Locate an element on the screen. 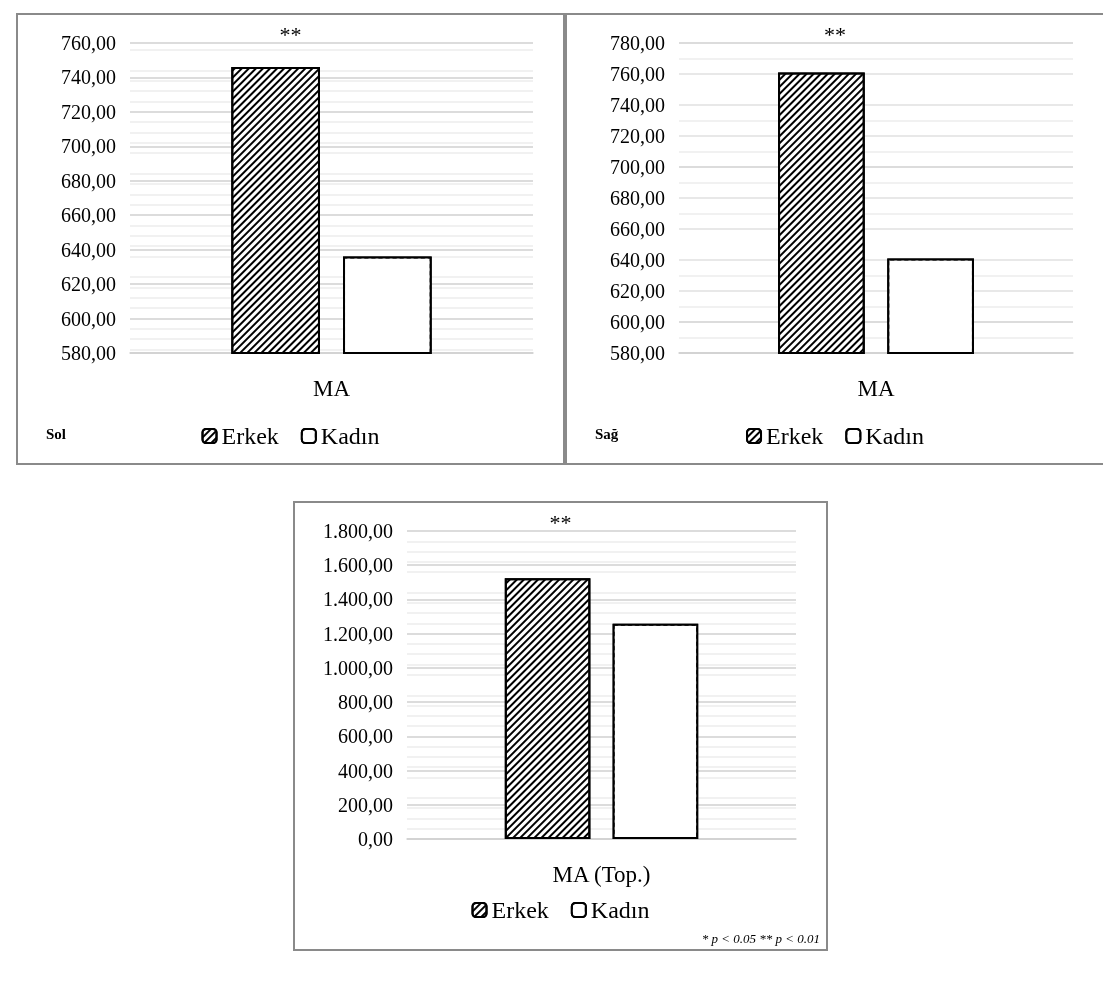 This screenshot has height=981, width=1103. text: Sağ is located at coordinates (607, 433).